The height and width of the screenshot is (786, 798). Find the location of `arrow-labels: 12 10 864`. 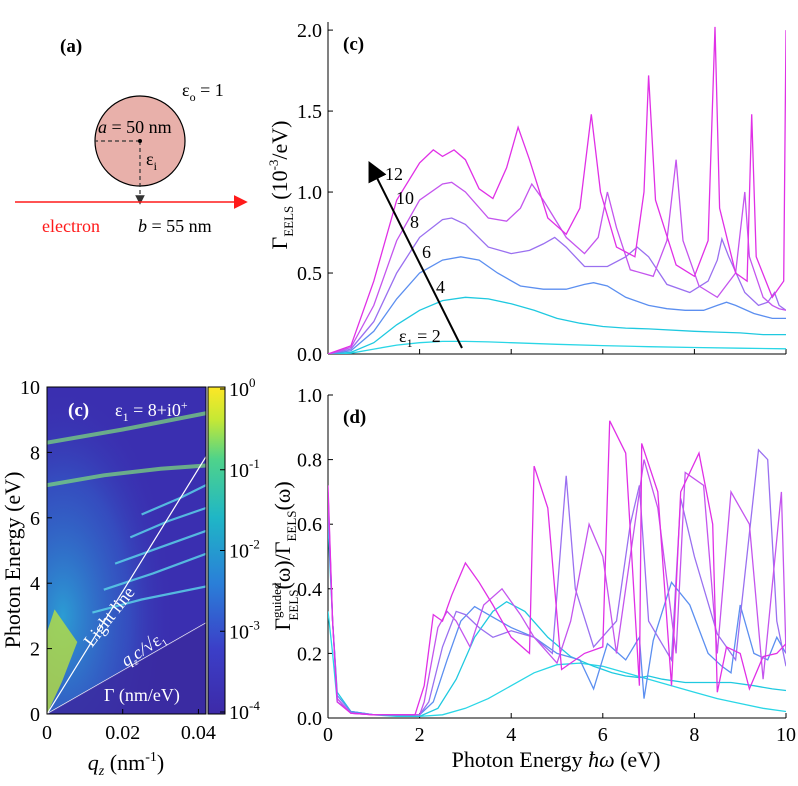

arrow-labels: 12 10 864 is located at coordinates (415, 230).